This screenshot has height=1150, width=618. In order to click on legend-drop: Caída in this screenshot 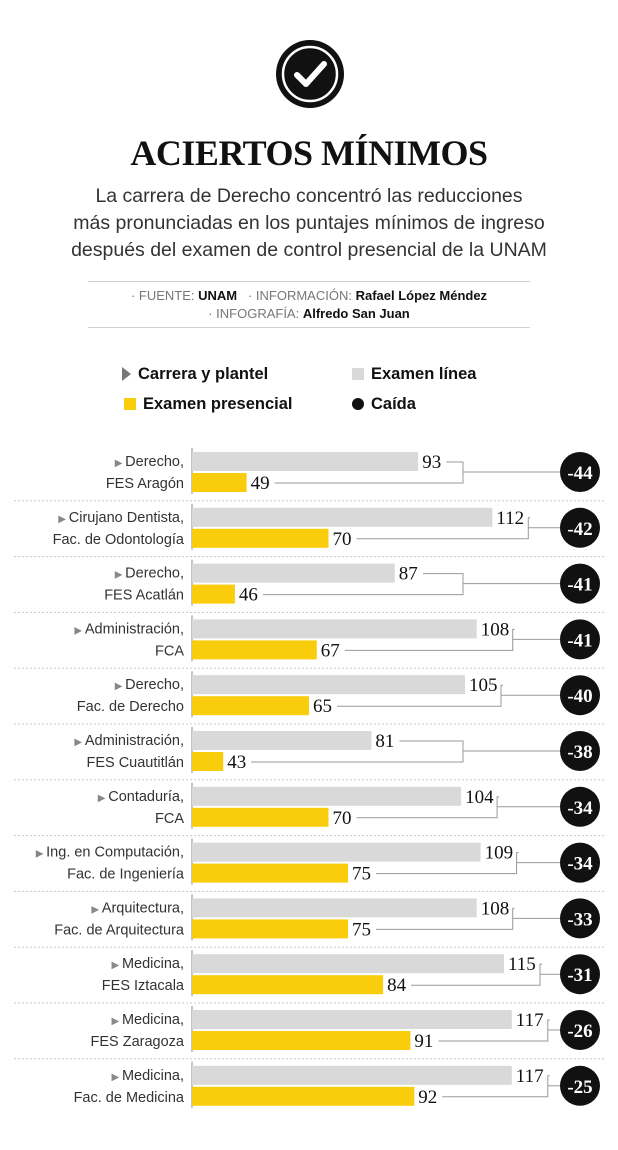, I will do `click(384, 404)`.